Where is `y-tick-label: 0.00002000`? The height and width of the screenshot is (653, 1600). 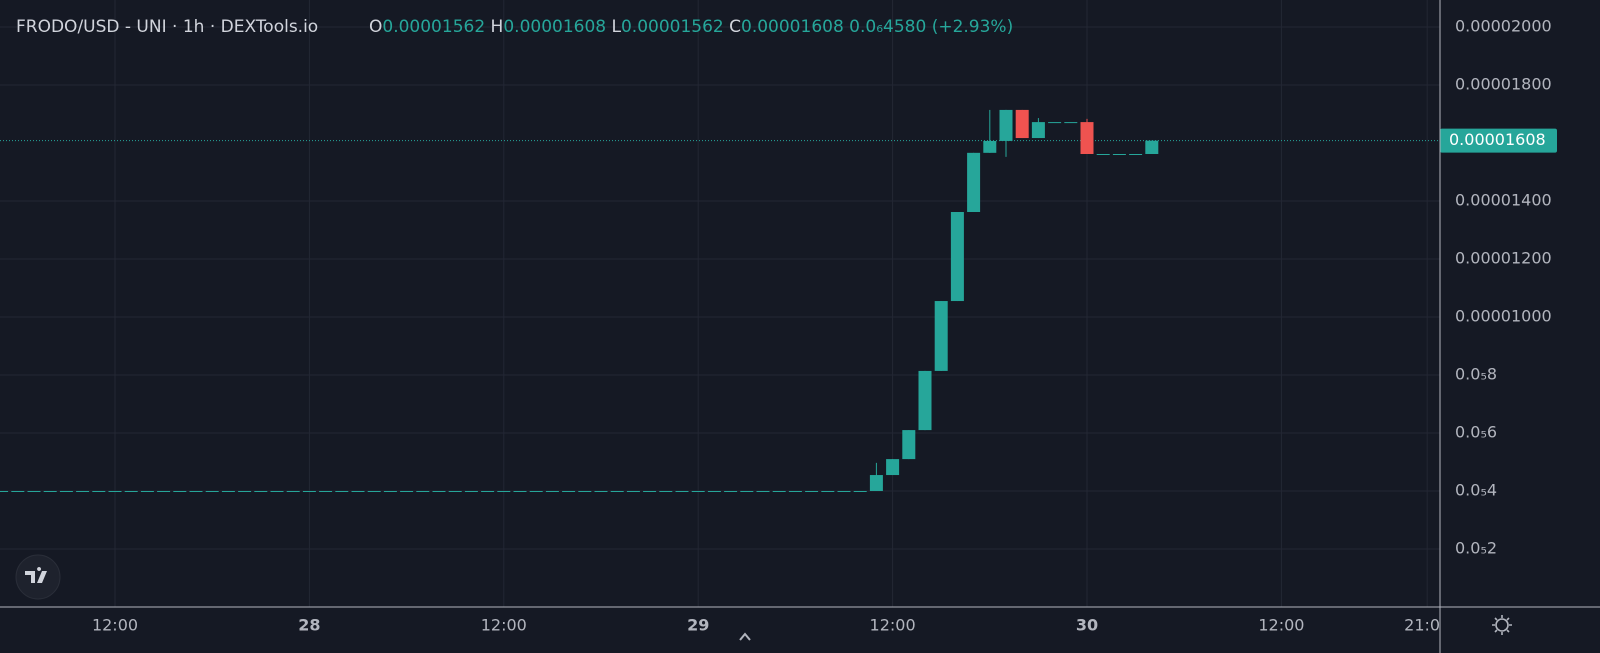
y-tick-label: 0.00002000 is located at coordinates (1503, 25).